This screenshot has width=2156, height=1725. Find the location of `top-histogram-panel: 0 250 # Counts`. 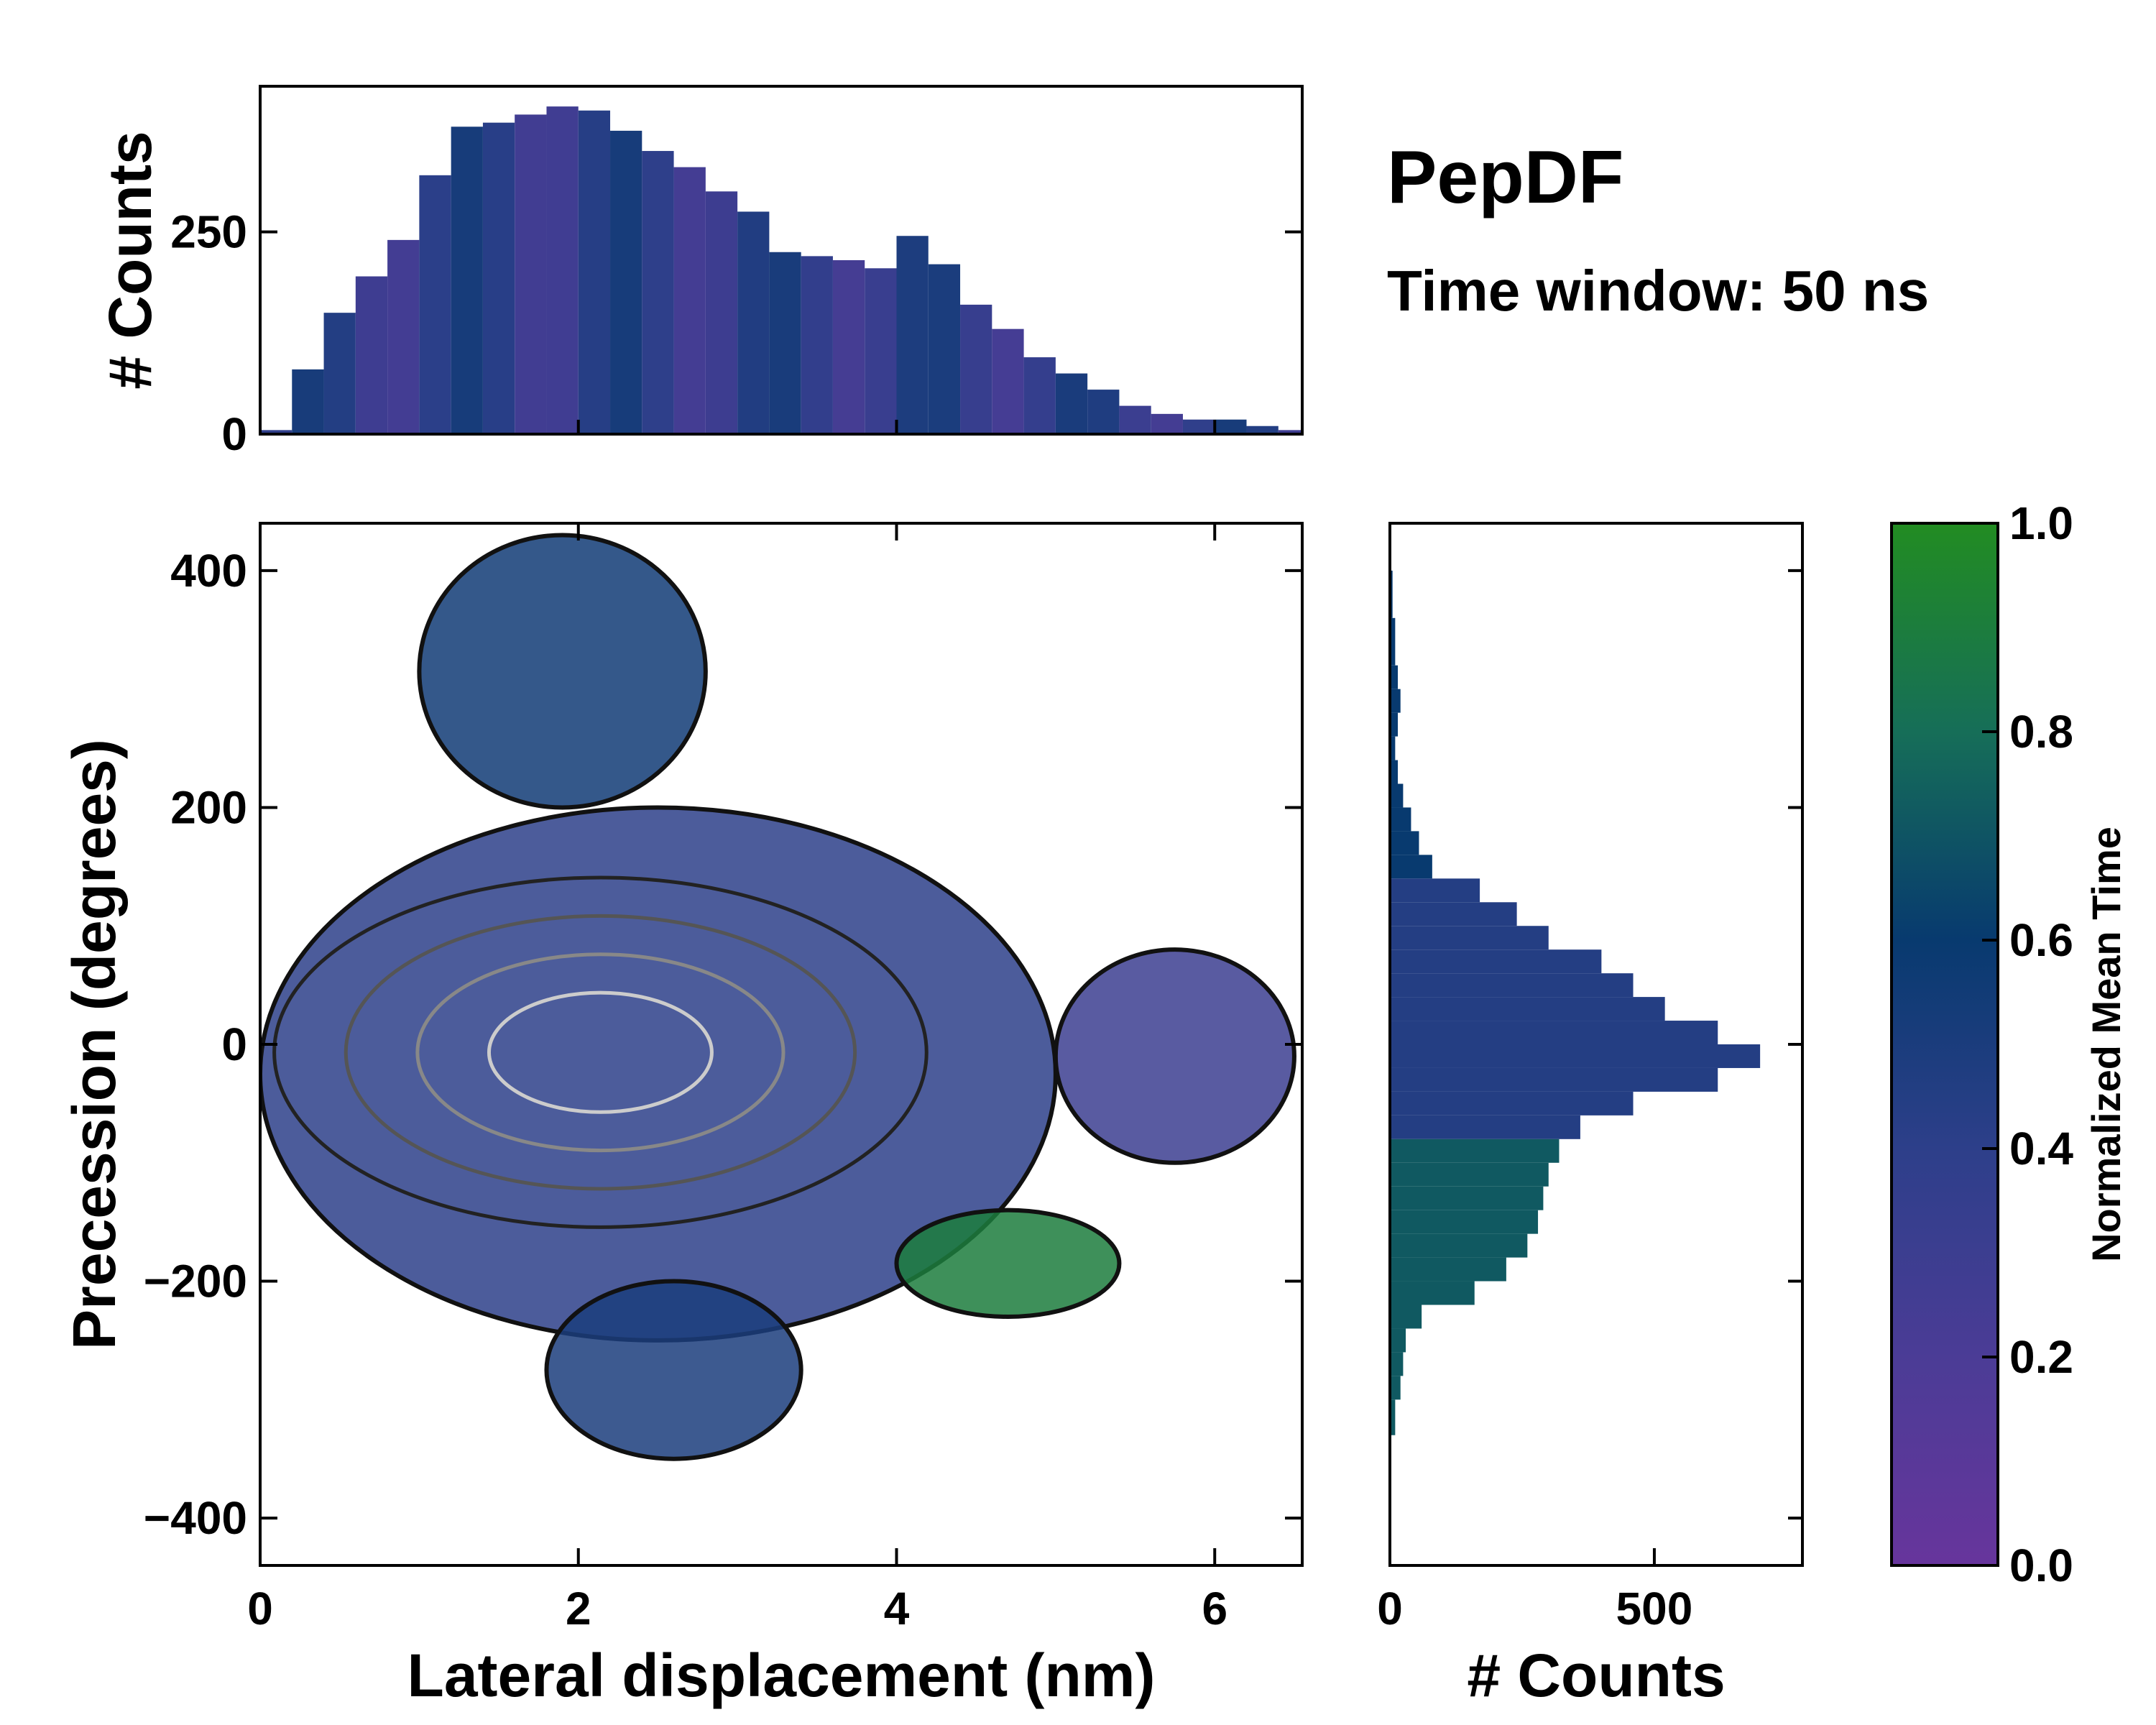

top-histogram-panel: 0 250 # Counts is located at coordinates (700, 272).